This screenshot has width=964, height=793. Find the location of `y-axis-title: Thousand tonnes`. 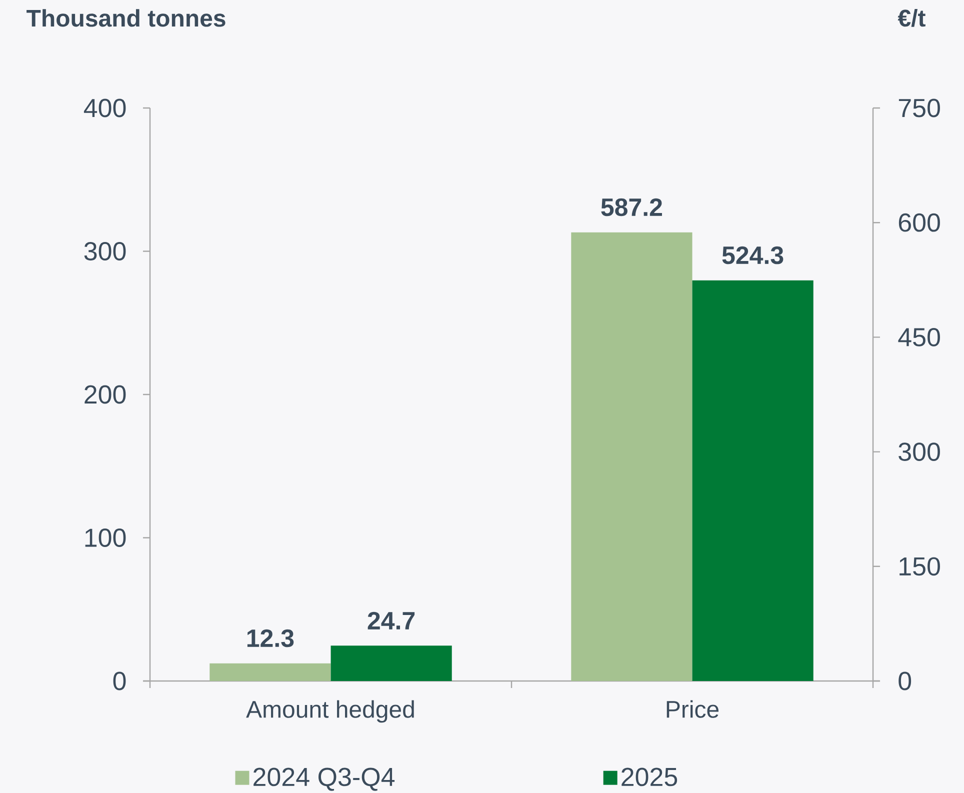

y-axis-title: Thousand tonnes is located at coordinates (126, 18).